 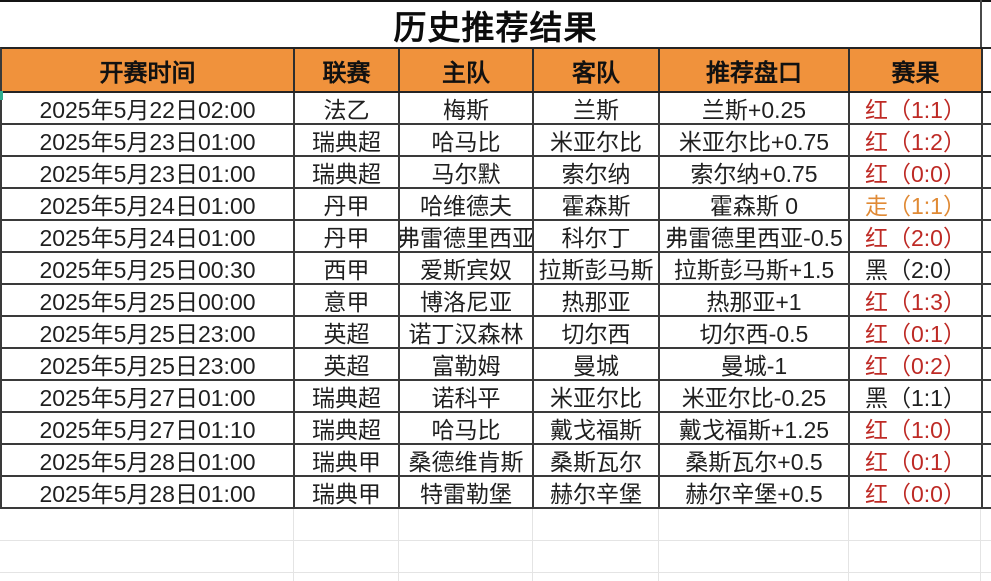 I want to click on cell-home: 哈维德夫, so click(x=467, y=204).